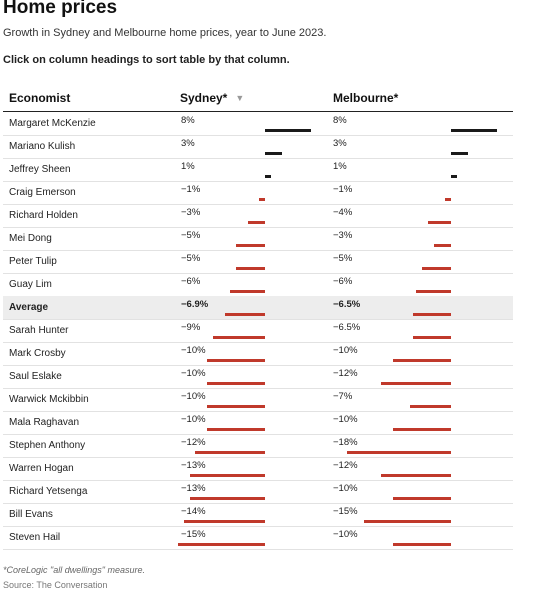 The height and width of the screenshot is (592, 540). Describe the element at coordinates (258, 331) in the screenshot. I see `table-row: Sarah Hunter −9% −6.5%` at that location.